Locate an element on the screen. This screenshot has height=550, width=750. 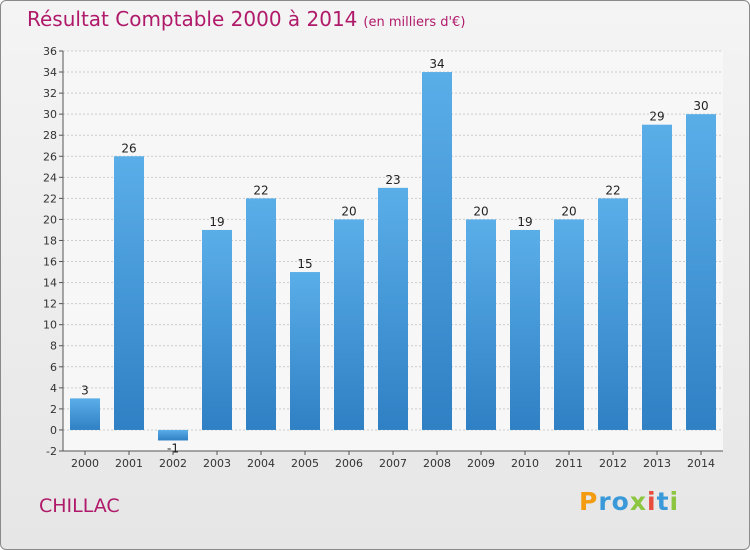
bar-value-label: 29 is located at coordinates (656, 117).